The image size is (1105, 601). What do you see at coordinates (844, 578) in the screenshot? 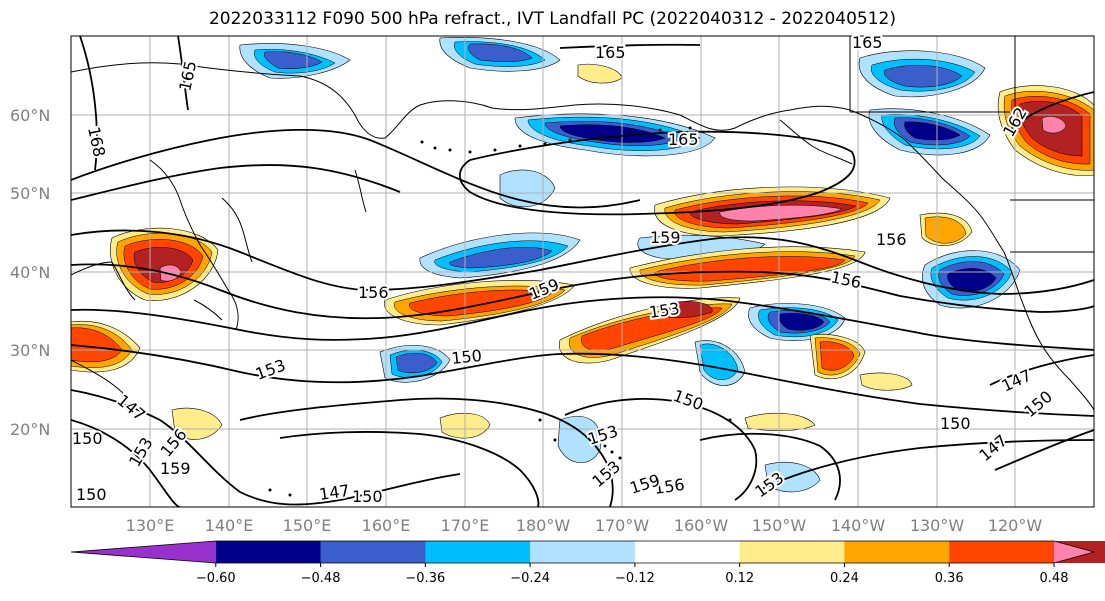
I see `colorbar-tick-label: 0.24` at bounding box center [844, 578].